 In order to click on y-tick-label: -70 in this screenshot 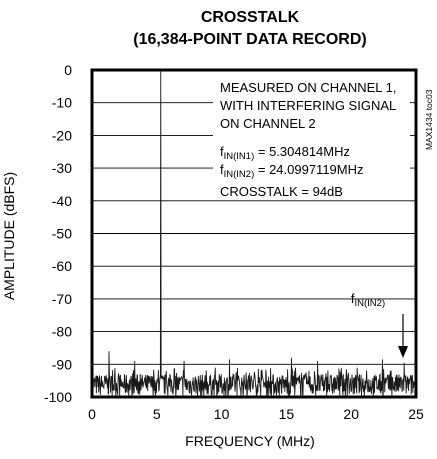, I will do `click(62, 299)`.